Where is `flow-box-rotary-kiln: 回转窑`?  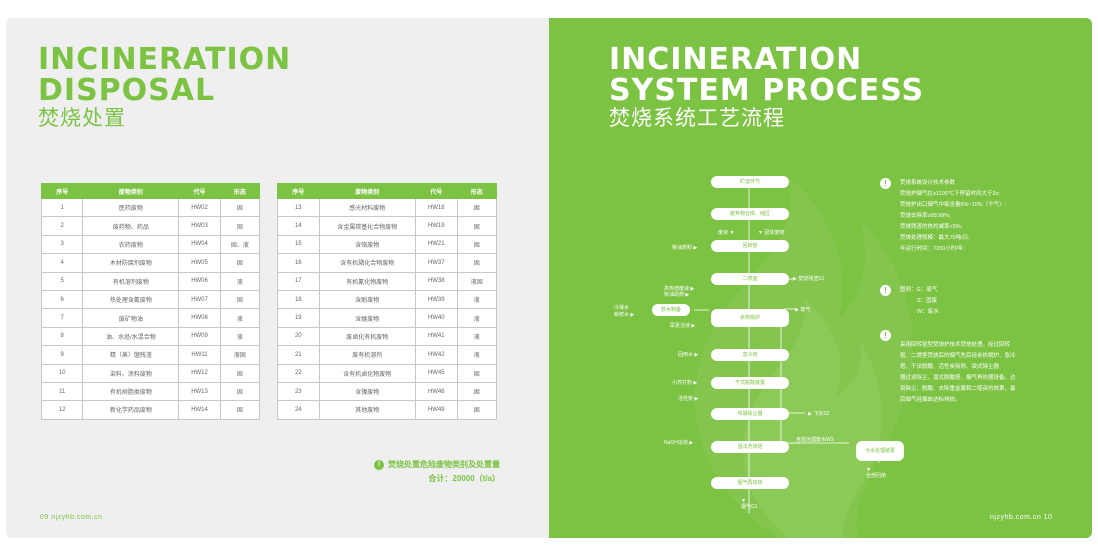
flow-box-rotary-kiln: 回转窑 is located at coordinates (750, 246).